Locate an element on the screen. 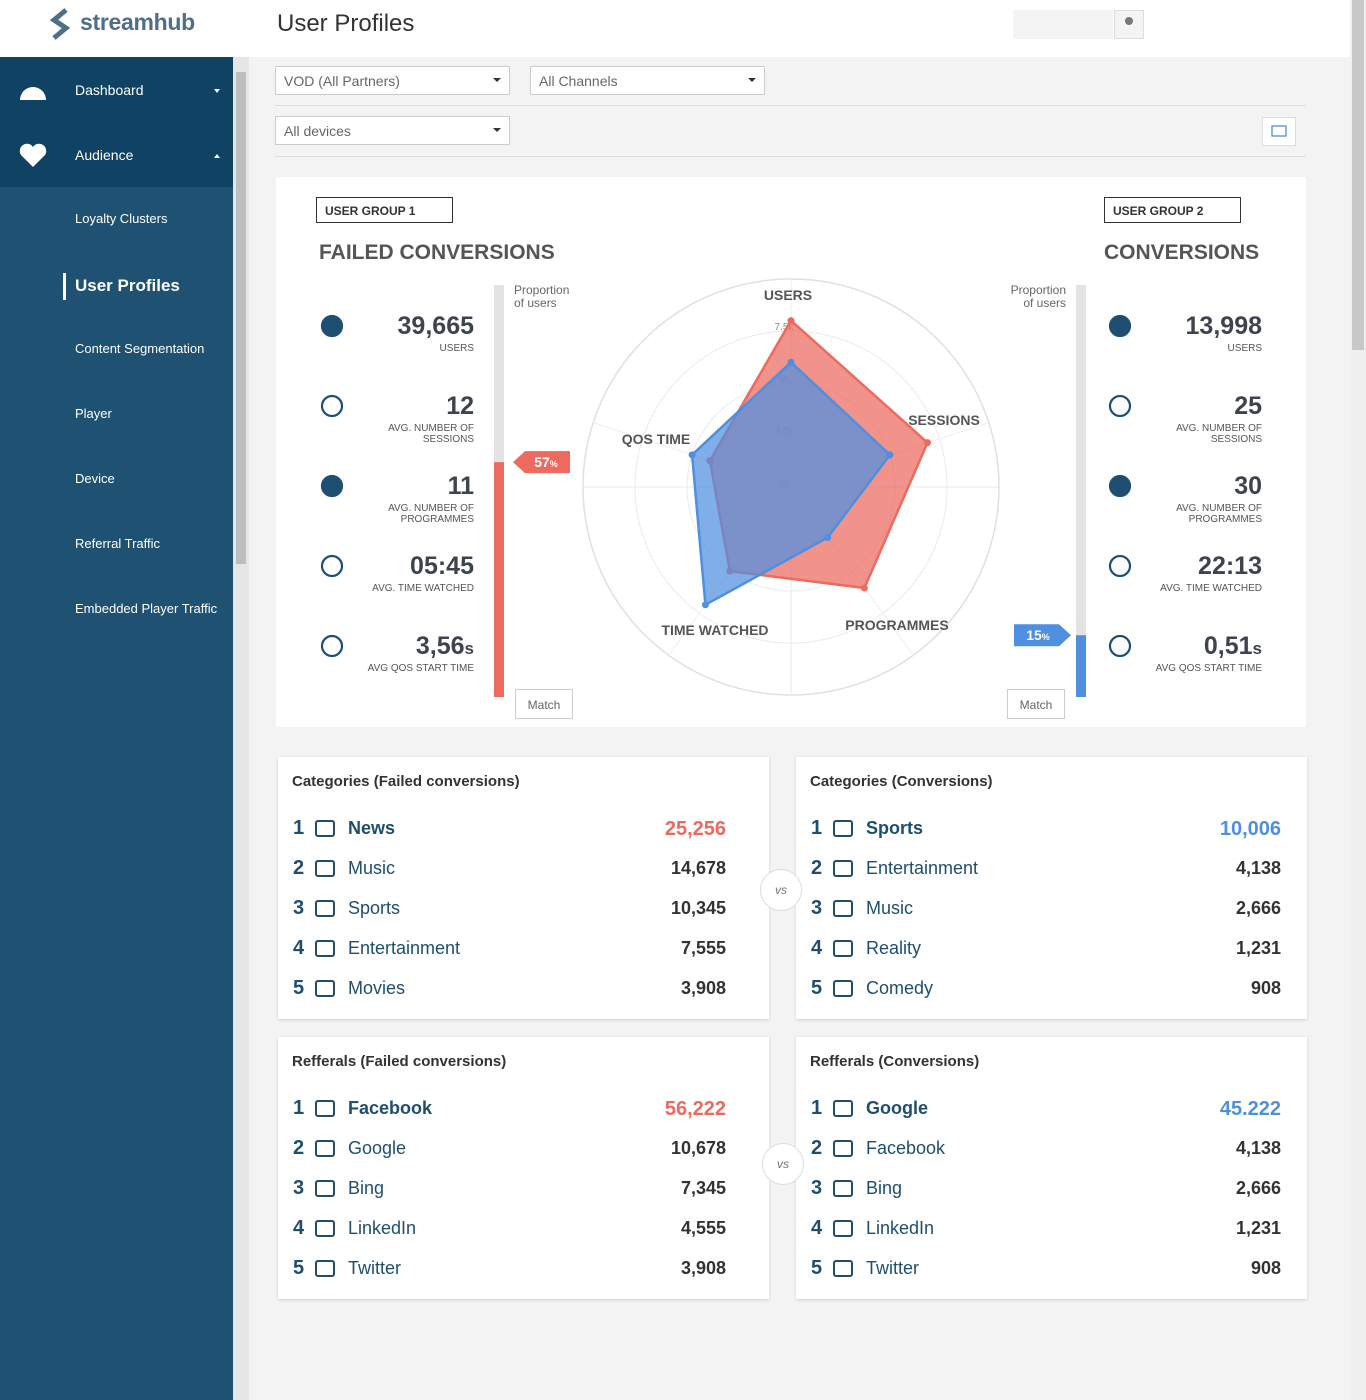 The height and width of the screenshot is (1400, 1366). page-title: User Profiles is located at coordinates (346, 23).